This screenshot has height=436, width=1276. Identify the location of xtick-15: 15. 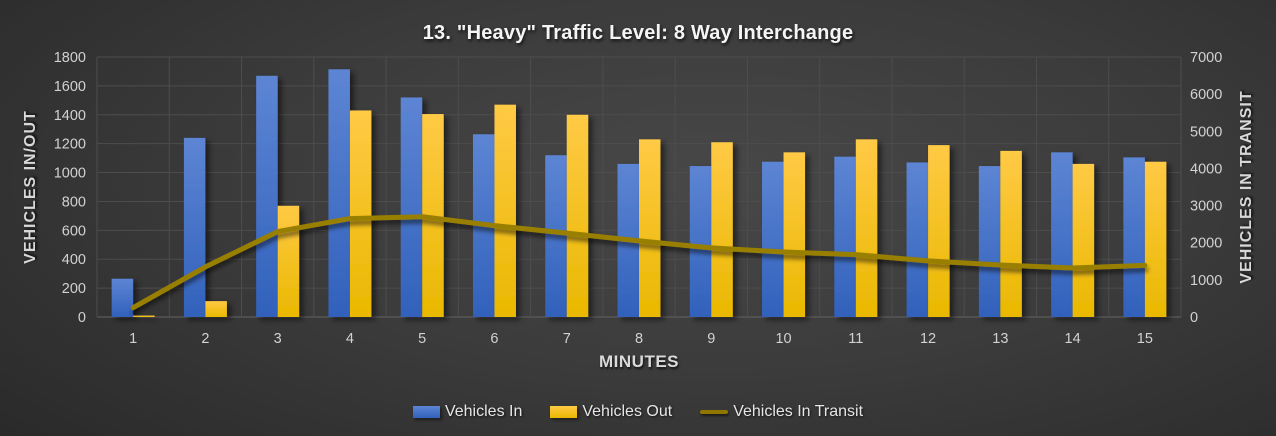
(1145, 339).